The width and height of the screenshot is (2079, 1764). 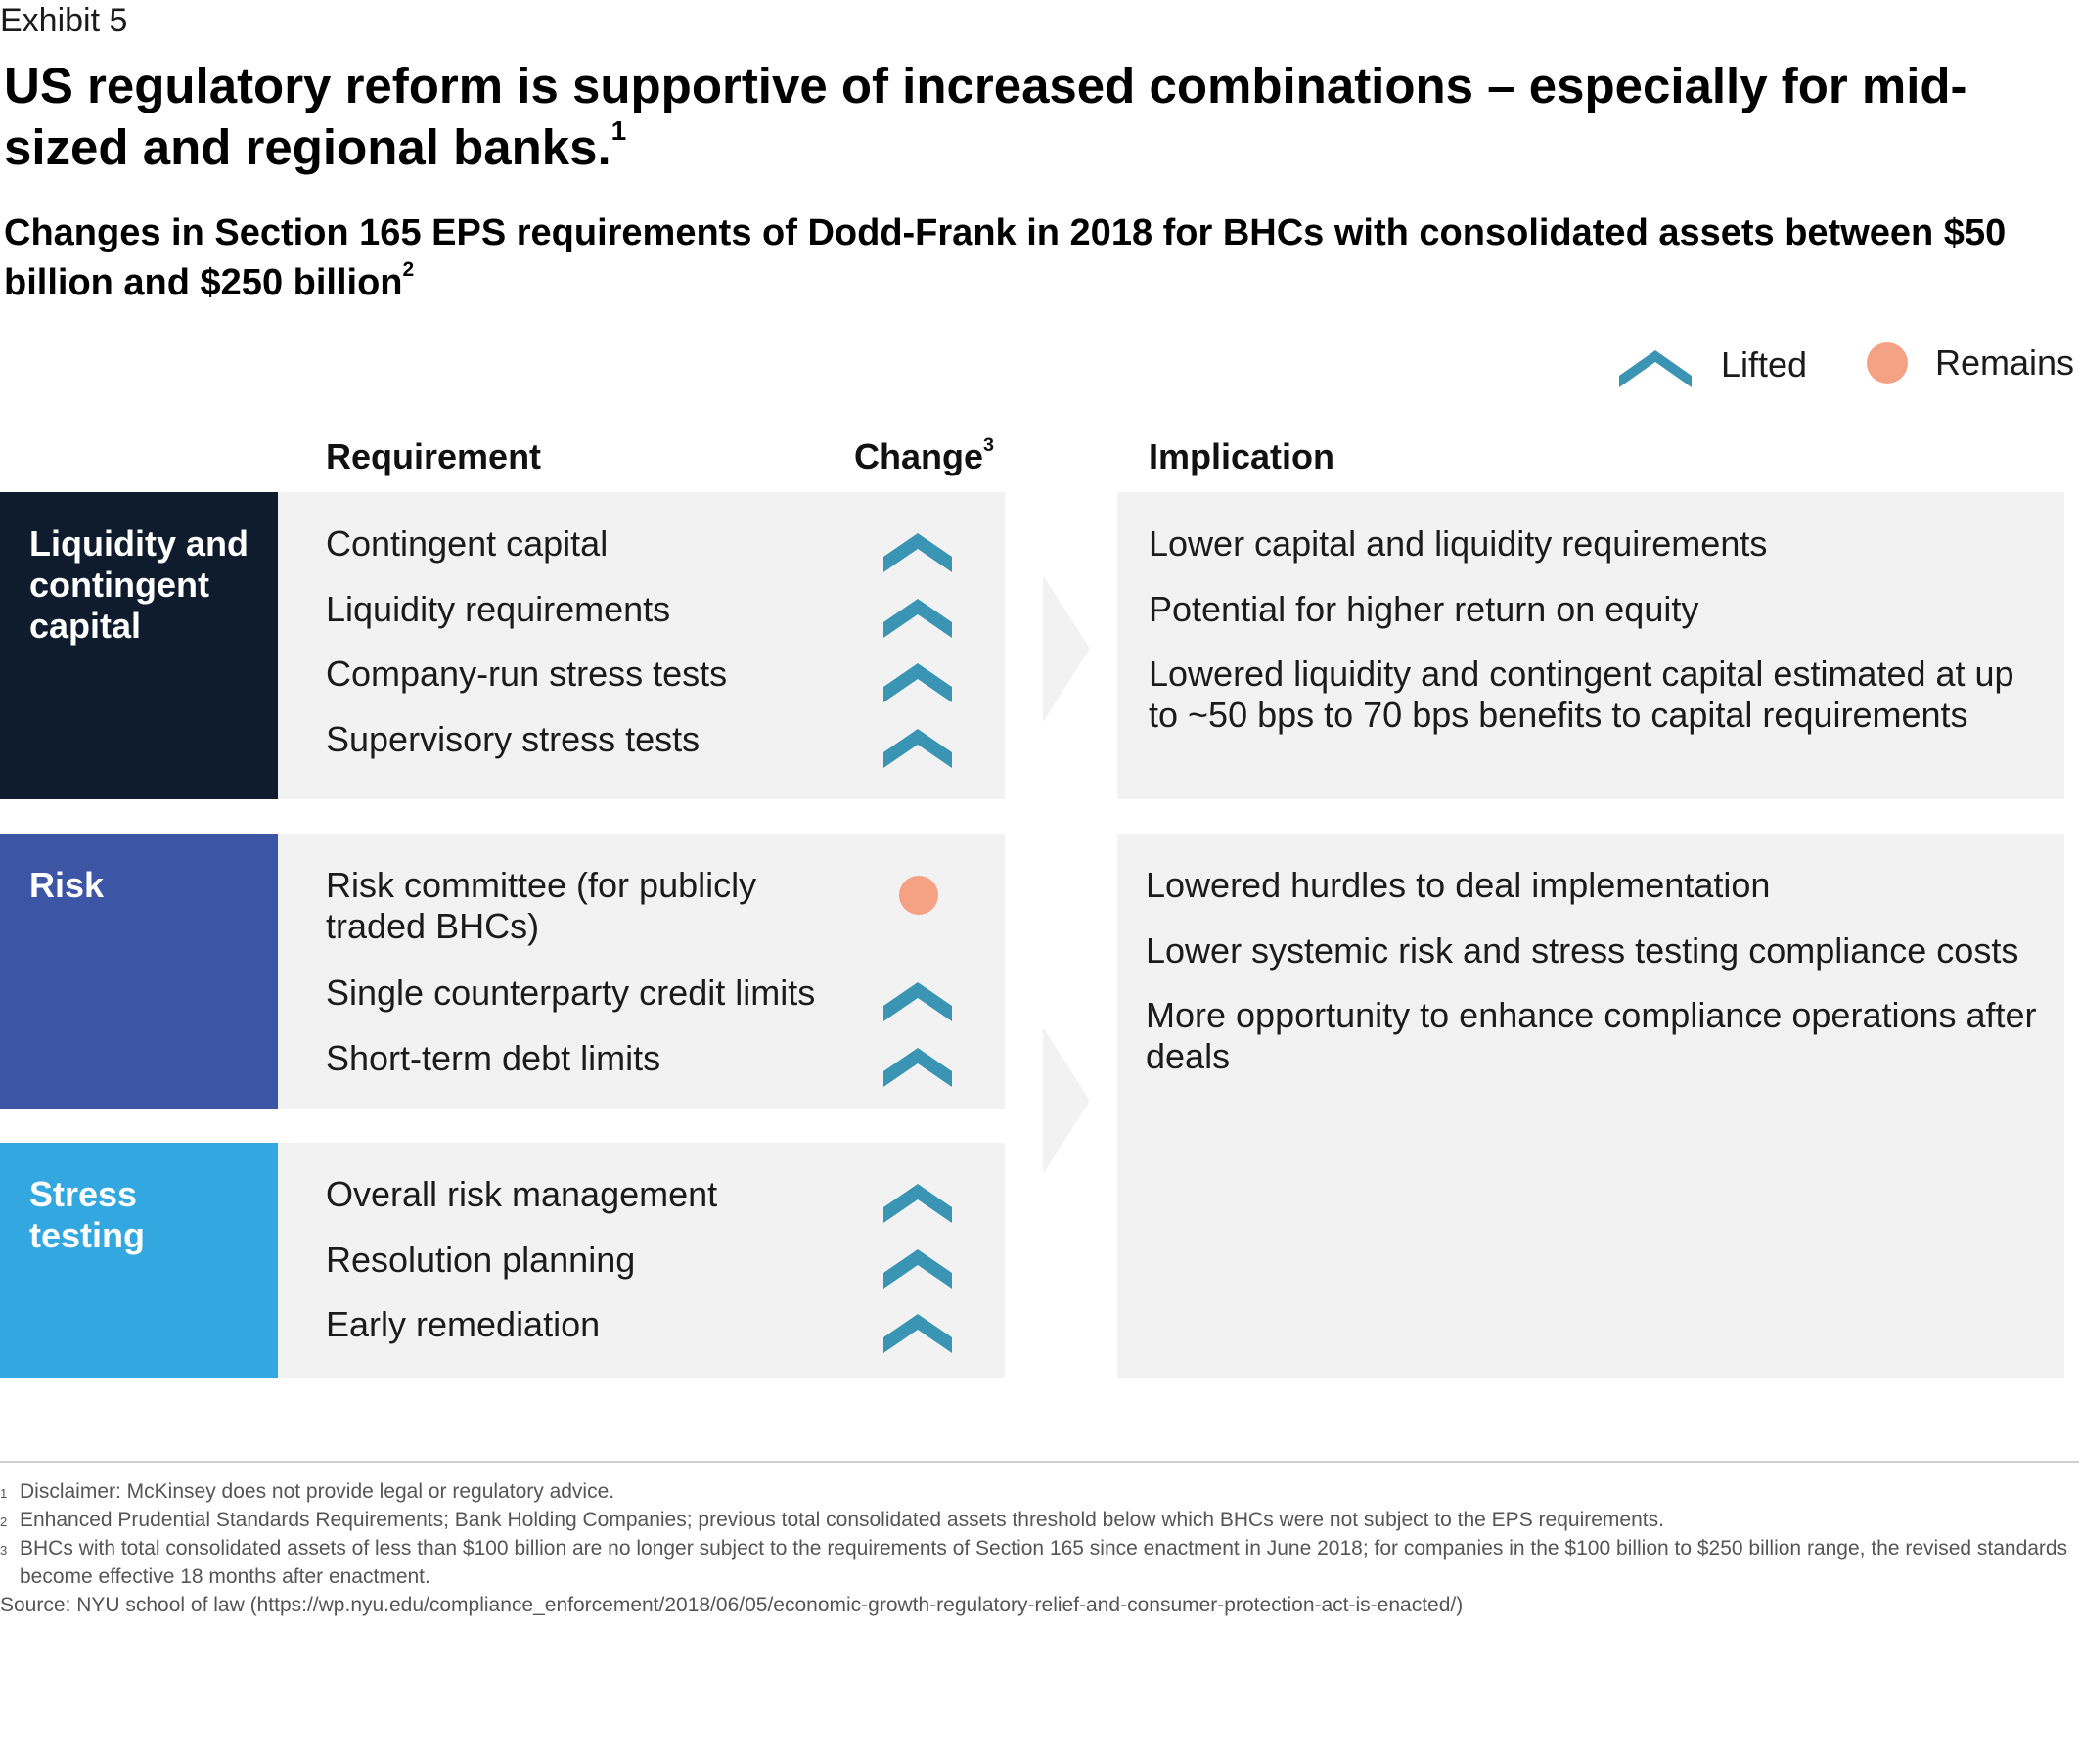 What do you see at coordinates (4, 1494) in the screenshot?
I see `footnote-number: 1` at bounding box center [4, 1494].